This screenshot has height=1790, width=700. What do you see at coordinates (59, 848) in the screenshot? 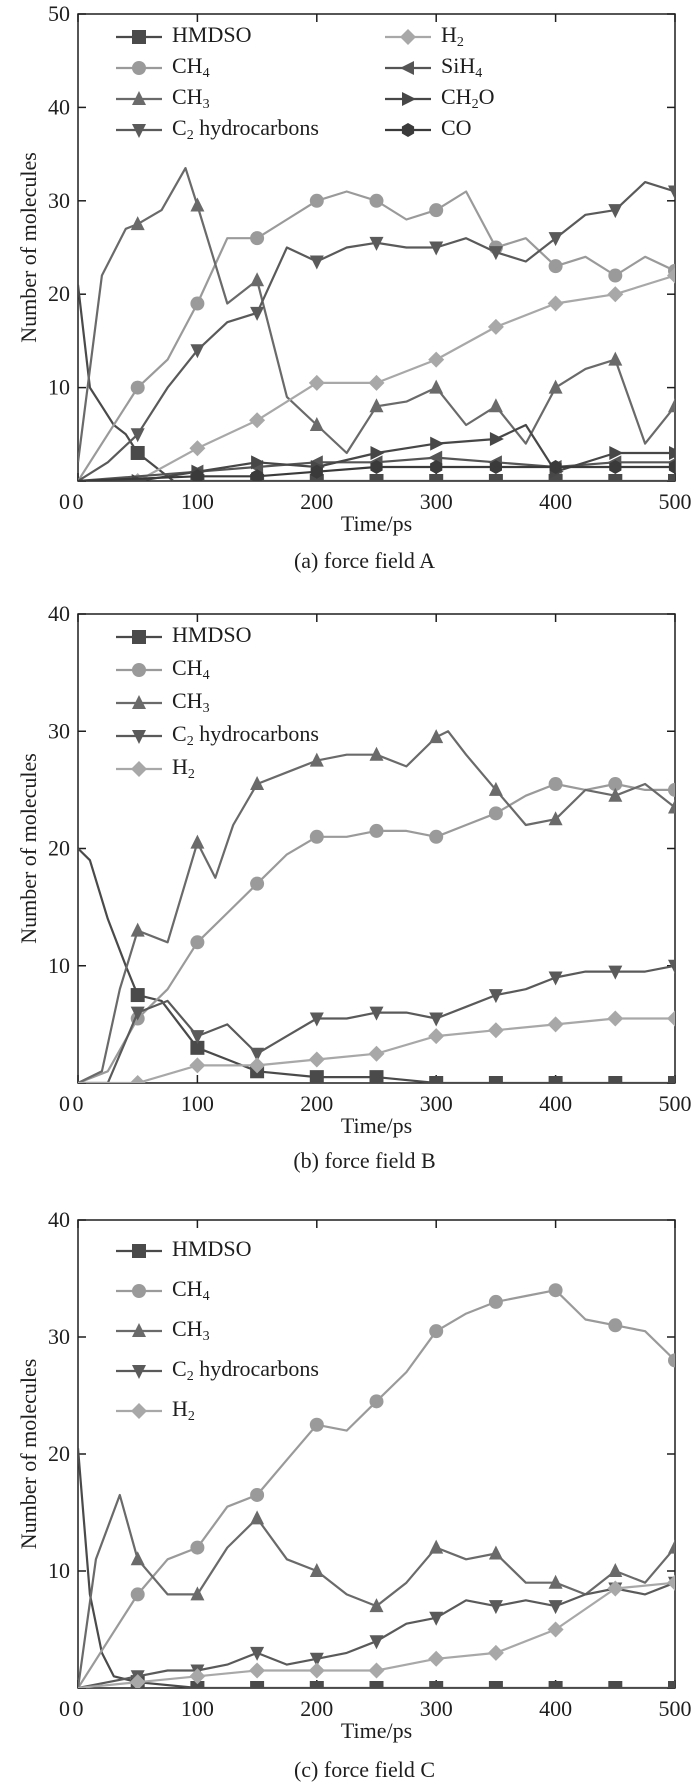
I see `y-tick-label: 20` at bounding box center [59, 848].